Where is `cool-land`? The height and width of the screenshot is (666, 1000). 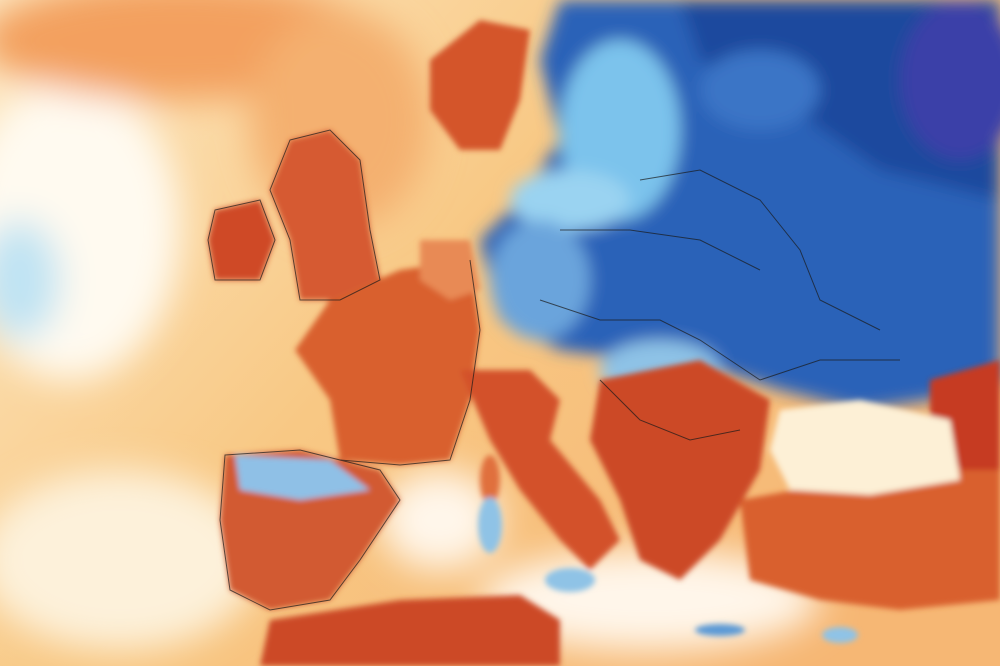 cool-land is located at coordinates (540, 280).